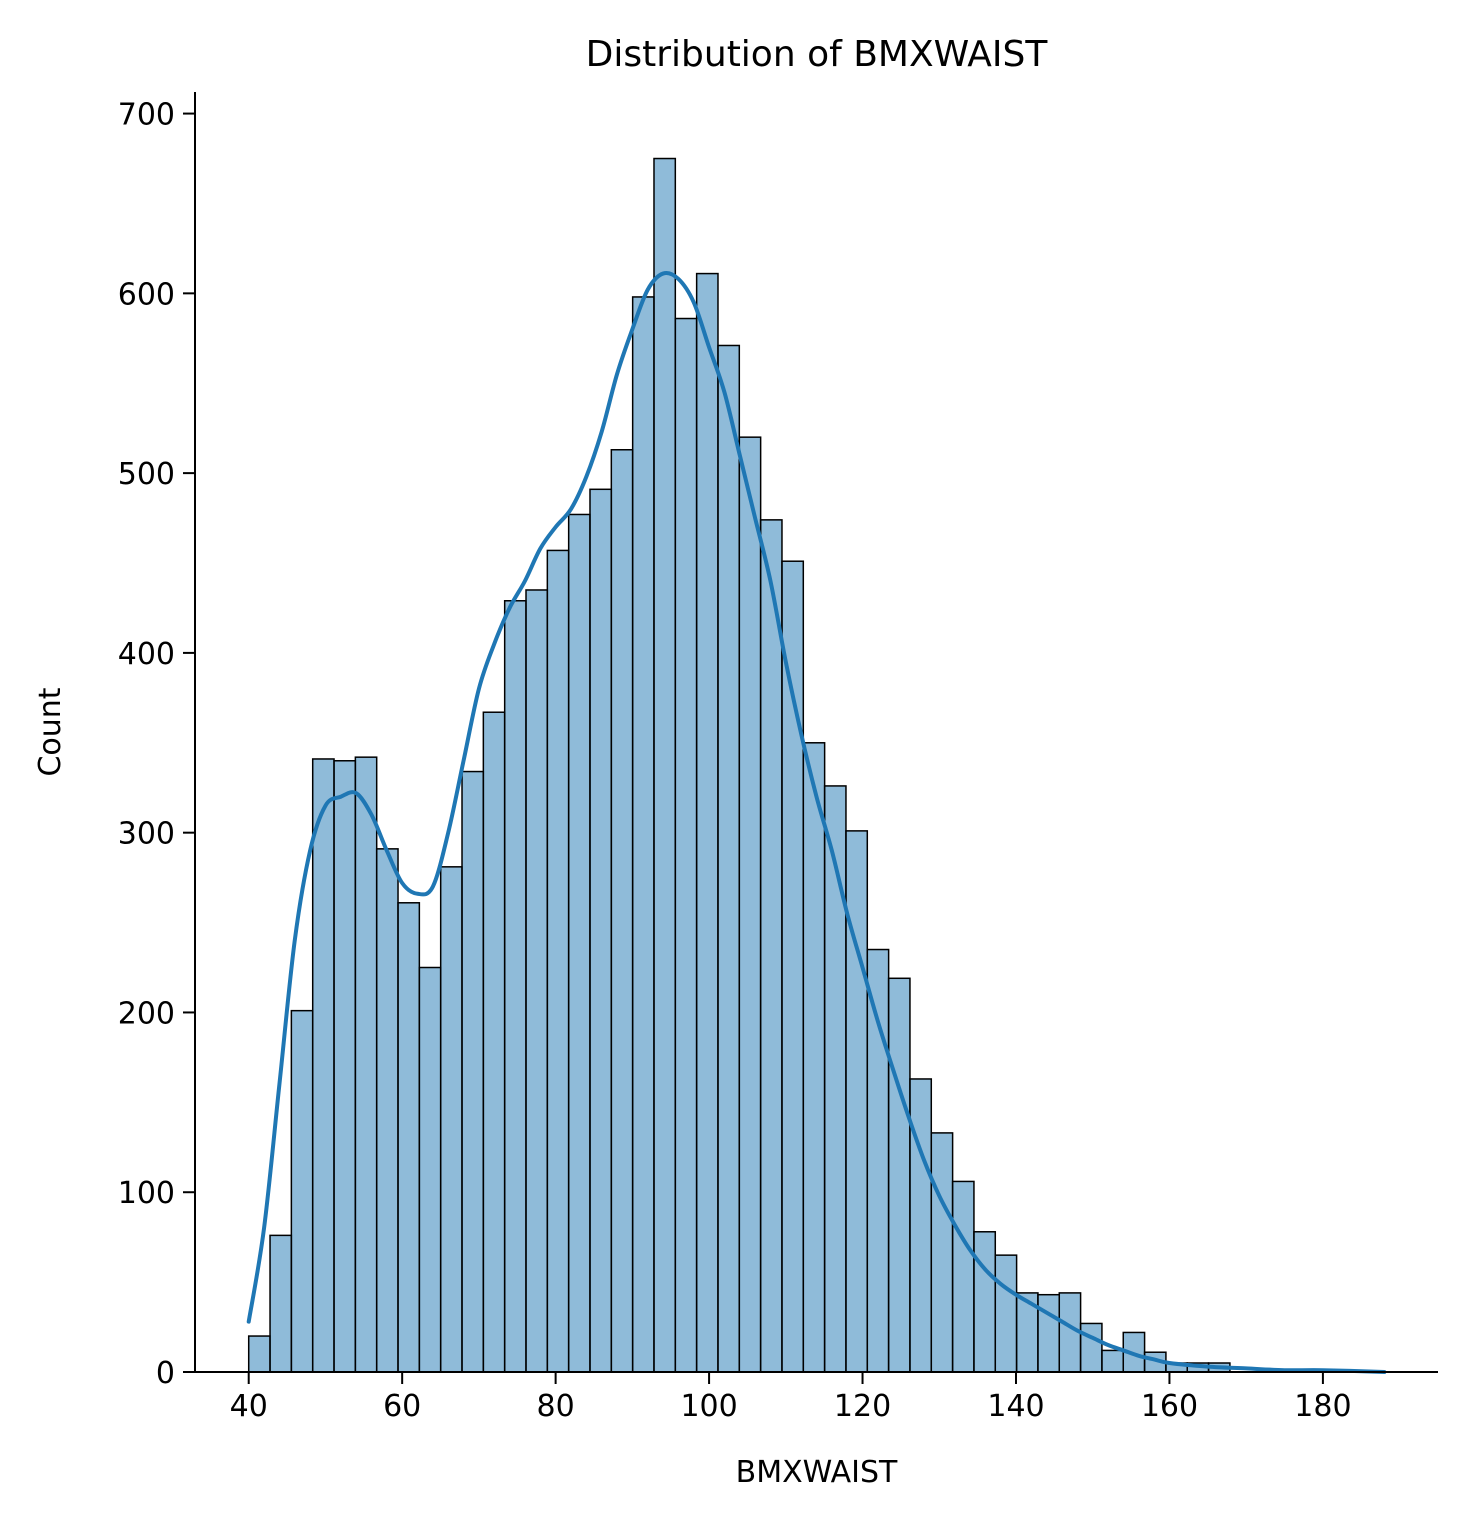 Image resolution: width=1468 pixels, height=1528 pixels. I want to click on x-tick-label: 40, so click(249, 1406).